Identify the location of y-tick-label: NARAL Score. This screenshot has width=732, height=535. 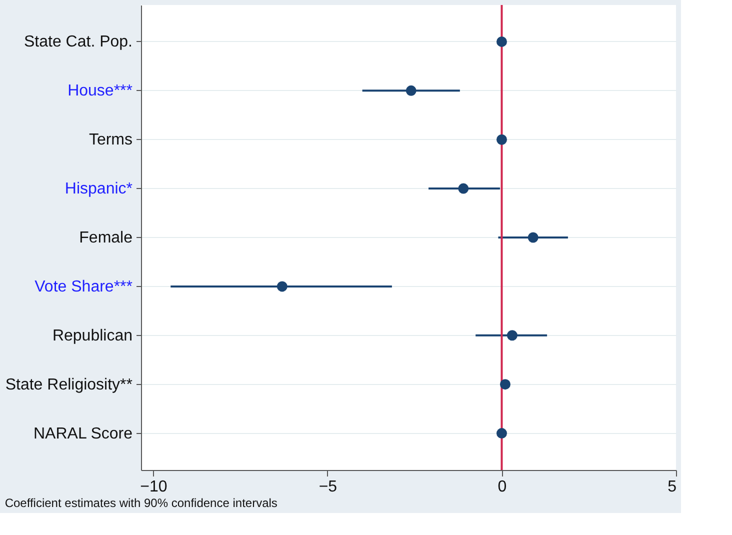
(83, 433).